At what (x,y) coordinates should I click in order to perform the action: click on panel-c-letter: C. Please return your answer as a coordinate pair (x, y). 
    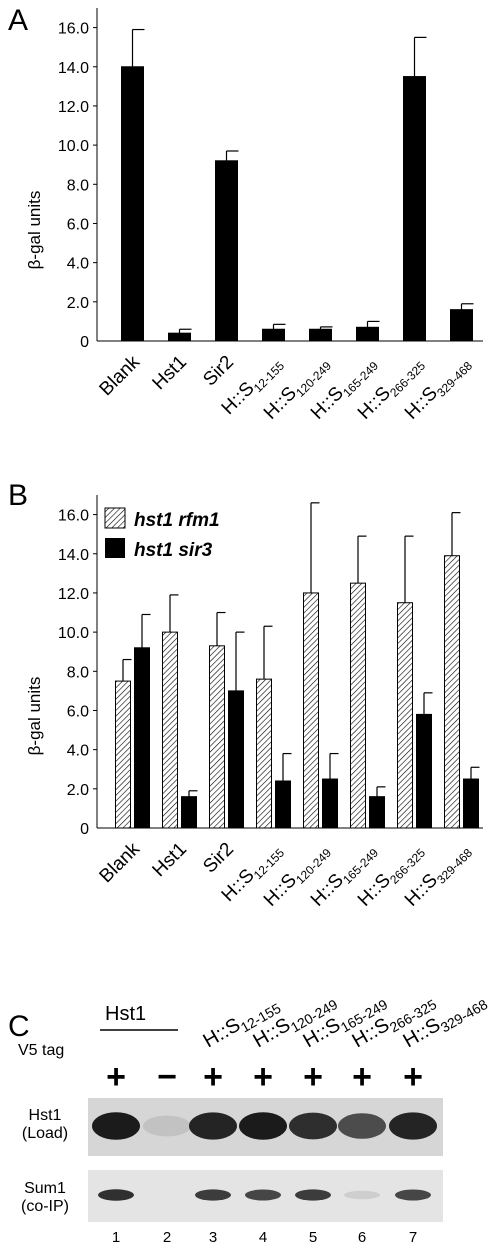
    Looking at the image, I should click on (19, 1026).